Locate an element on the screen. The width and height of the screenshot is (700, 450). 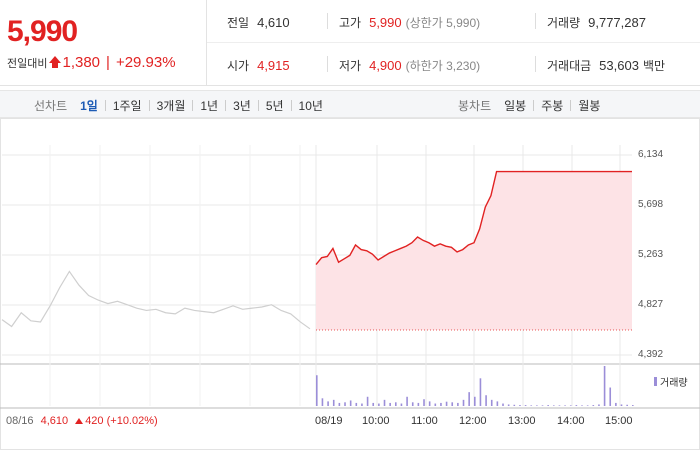
tab-line-2: 3개월 is located at coordinates (171, 106).